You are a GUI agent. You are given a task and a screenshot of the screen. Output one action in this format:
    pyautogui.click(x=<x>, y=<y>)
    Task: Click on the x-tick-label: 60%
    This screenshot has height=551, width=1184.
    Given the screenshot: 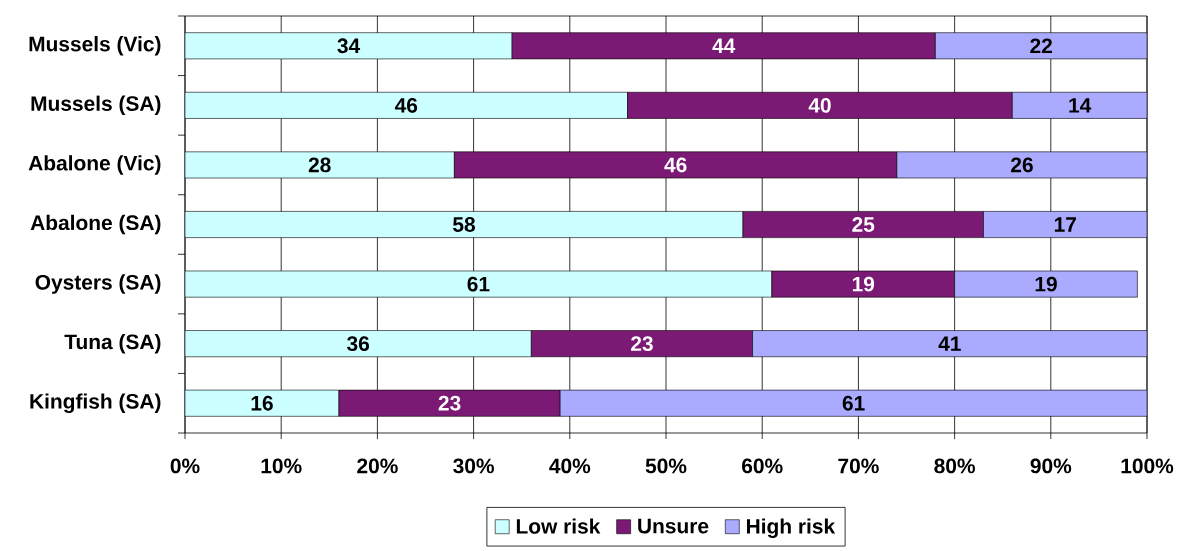 What is the action you would take?
    pyautogui.click(x=762, y=466)
    